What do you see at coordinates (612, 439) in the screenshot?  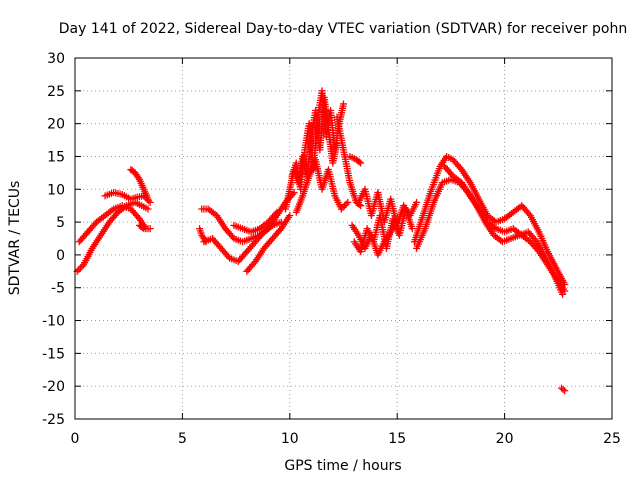 I see `x-tick-label: 25` at bounding box center [612, 439].